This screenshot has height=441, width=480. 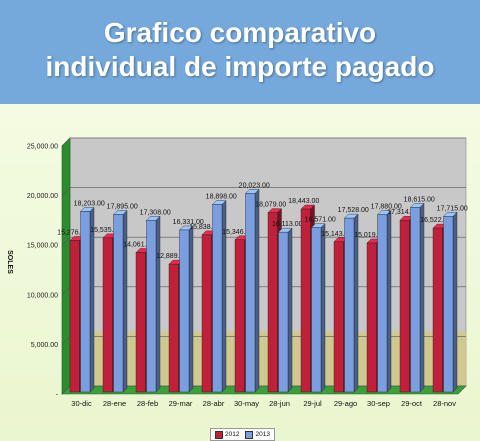 I want to click on data-label: 17,314.00, so click(x=402, y=212).